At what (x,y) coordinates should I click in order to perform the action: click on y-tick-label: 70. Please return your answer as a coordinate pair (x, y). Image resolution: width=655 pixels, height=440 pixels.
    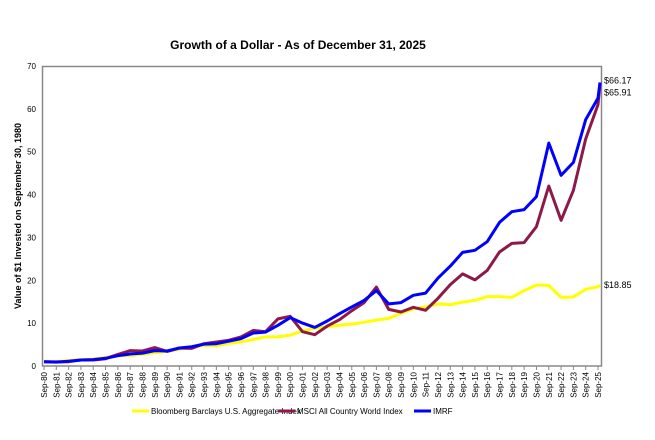
    Looking at the image, I should click on (31, 66).